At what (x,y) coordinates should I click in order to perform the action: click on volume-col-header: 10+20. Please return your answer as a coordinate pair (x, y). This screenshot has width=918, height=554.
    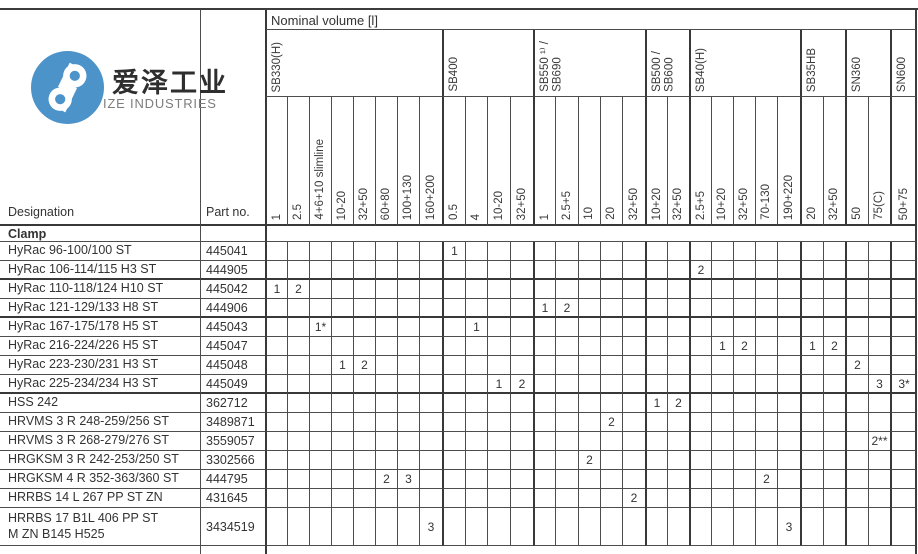
    Looking at the image, I should click on (656, 161).